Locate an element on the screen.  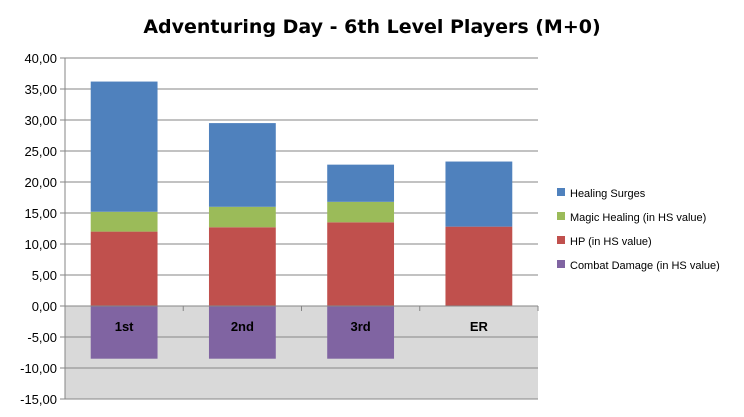
legend-label: Healing Surges is located at coordinates (608, 194).